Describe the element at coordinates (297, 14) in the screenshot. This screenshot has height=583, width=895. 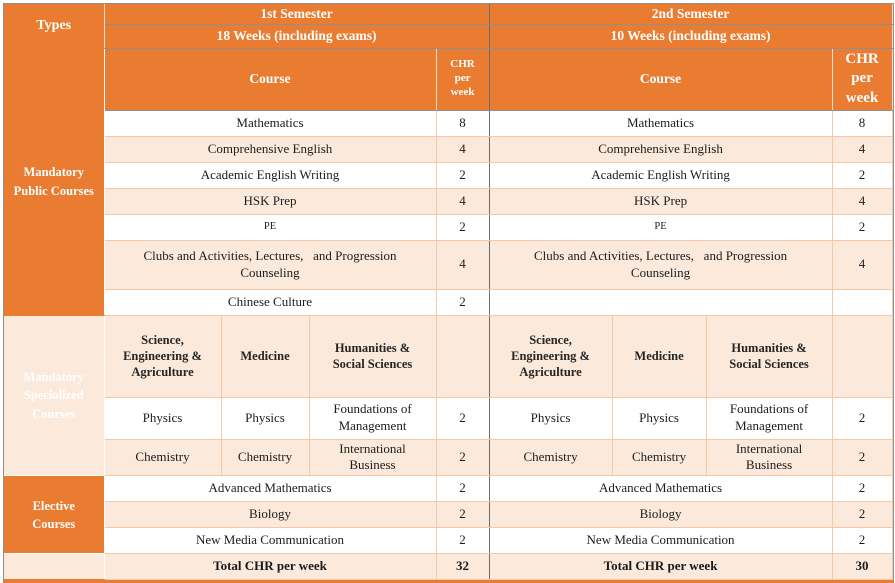
I see `semester-1-title: 1st Semester` at that location.